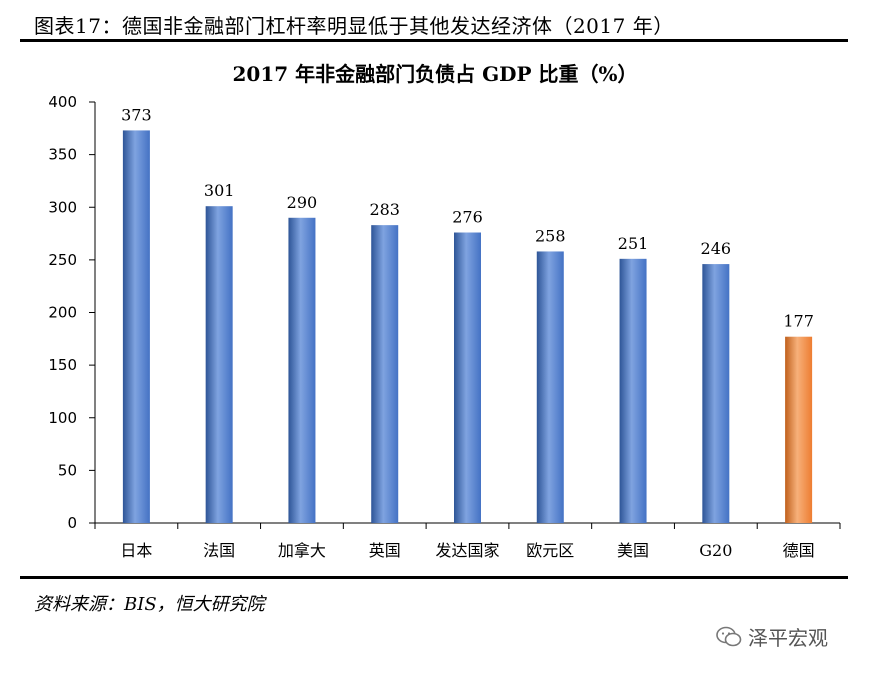 The image size is (870, 677). What do you see at coordinates (467, 550) in the screenshot?
I see `category-label: 发达国家` at bounding box center [467, 550].